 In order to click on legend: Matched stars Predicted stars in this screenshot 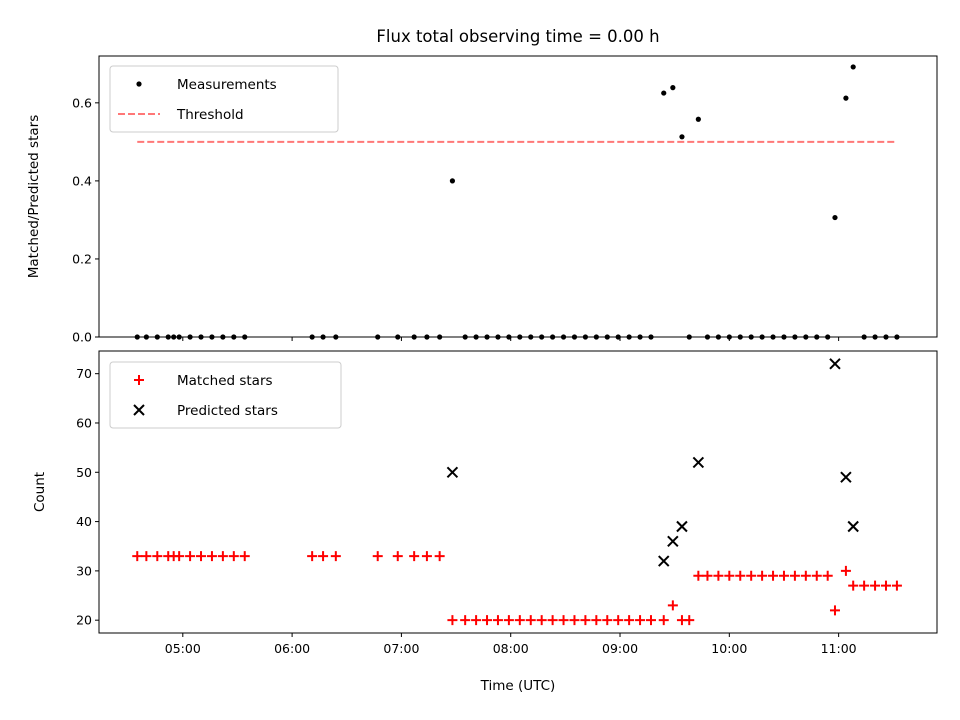, I will do `click(225, 395)`.